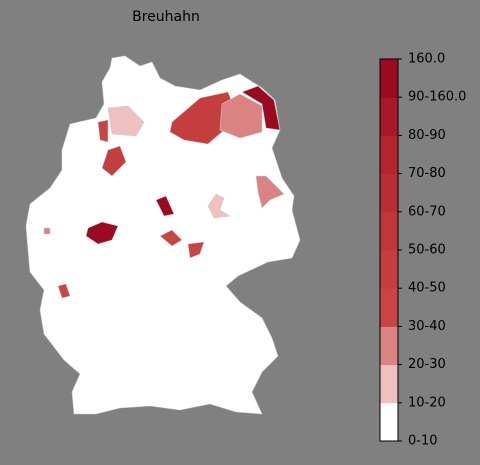  What do you see at coordinates (427, 364) in the screenshot?
I see `colorbar-label: 20-30` at bounding box center [427, 364].